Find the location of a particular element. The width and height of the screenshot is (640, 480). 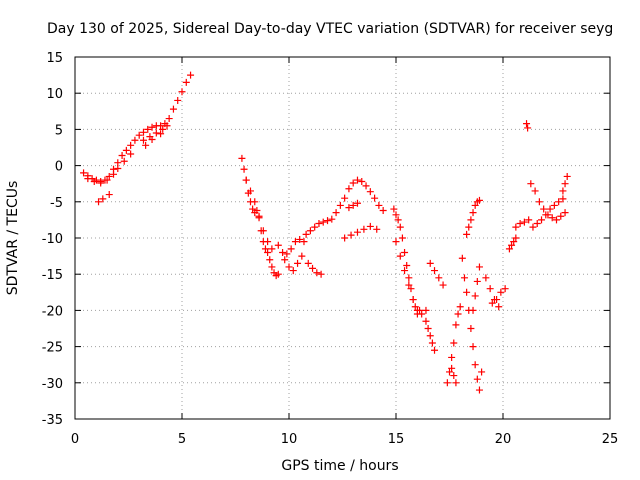

y-tick-label: -15 is located at coordinates (52, 275).